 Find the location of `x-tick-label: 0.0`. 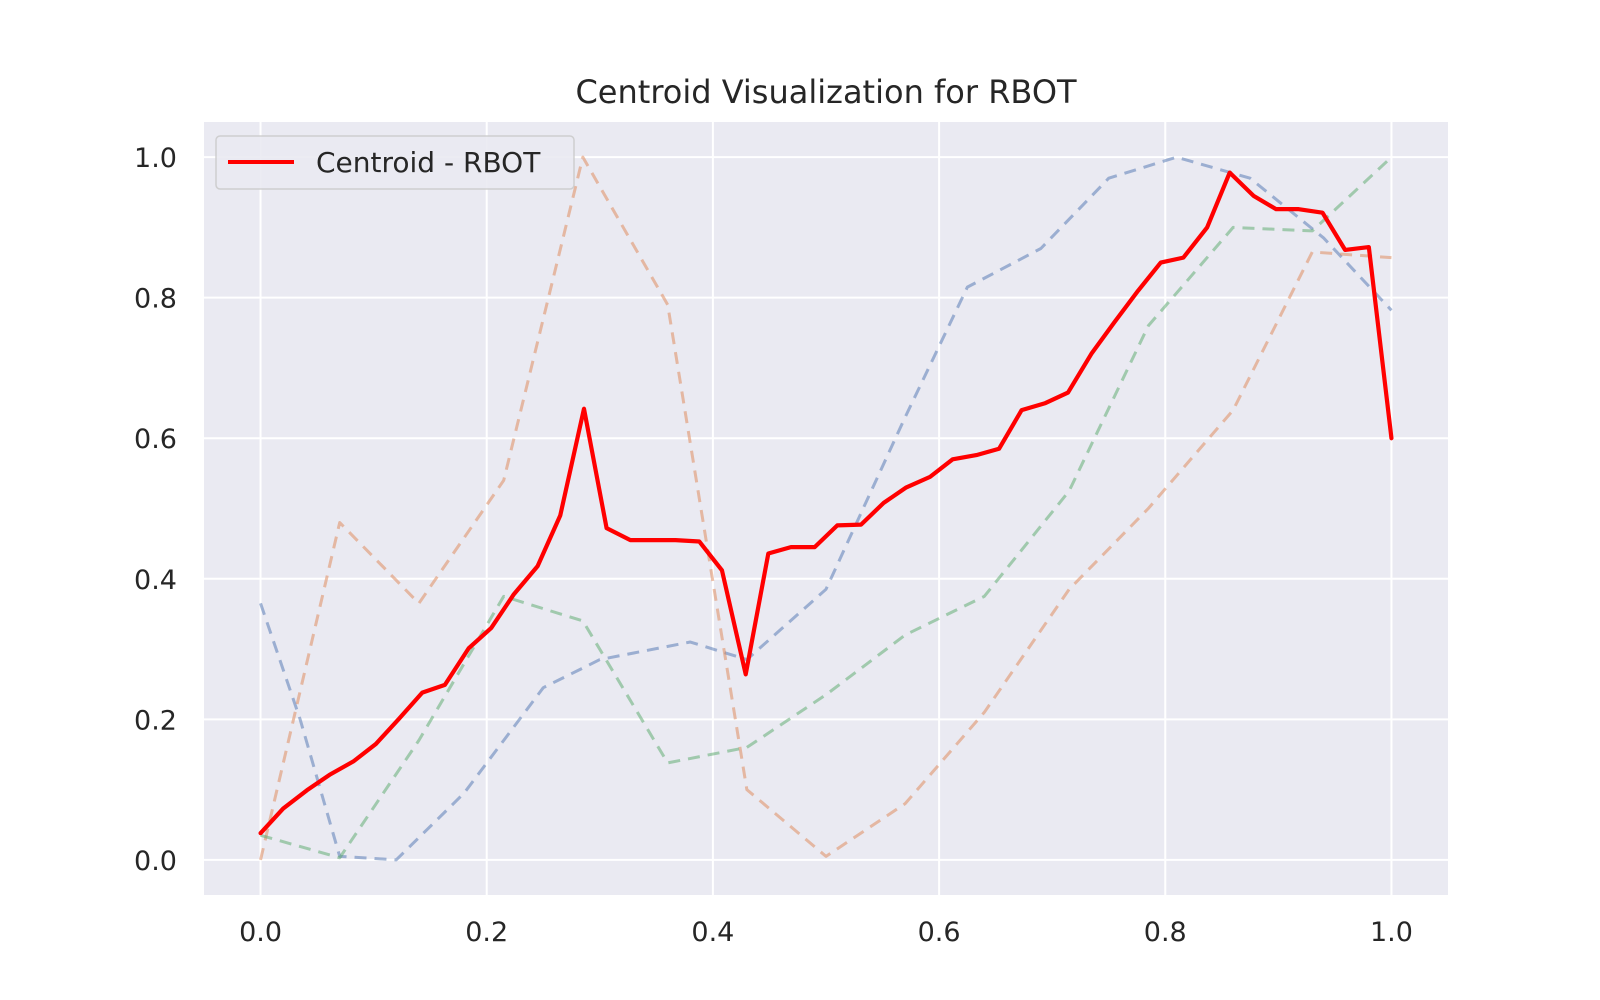

x-tick-label: 0.0 is located at coordinates (260, 932).